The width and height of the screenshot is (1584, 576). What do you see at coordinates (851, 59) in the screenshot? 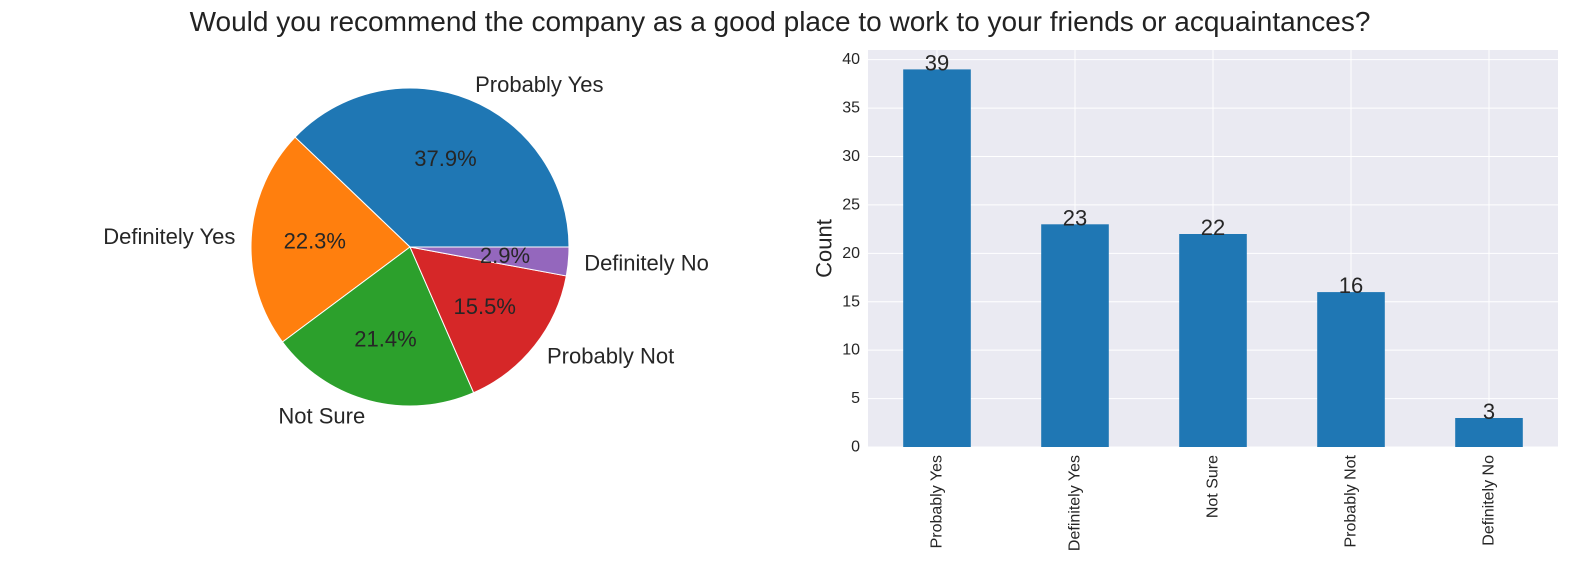
I see `y-tick-label: 40` at bounding box center [851, 59].